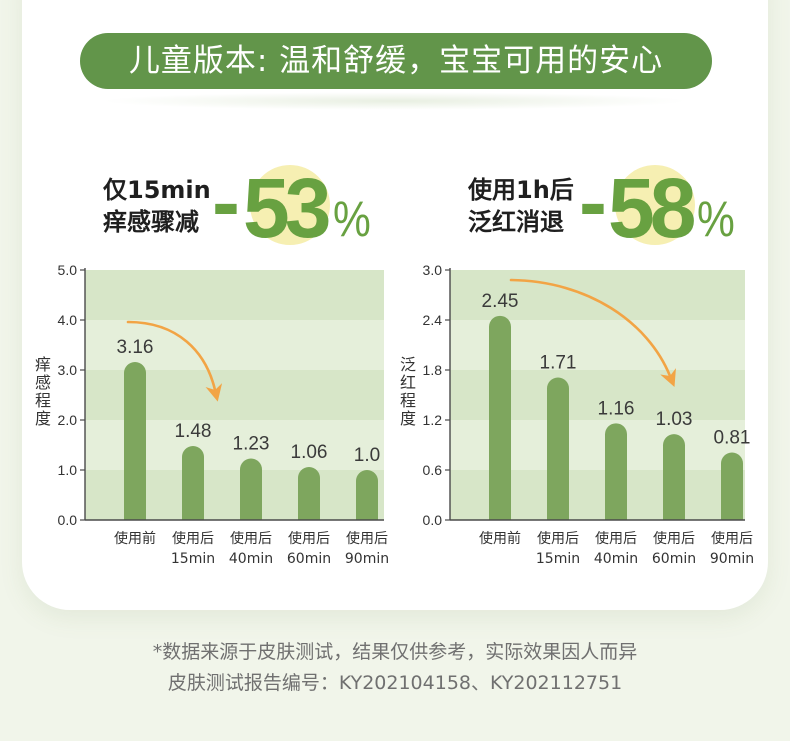  What do you see at coordinates (406, 392) in the screenshot?
I see `redness-y-axis-title: 泛红程度` at bounding box center [406, 392].